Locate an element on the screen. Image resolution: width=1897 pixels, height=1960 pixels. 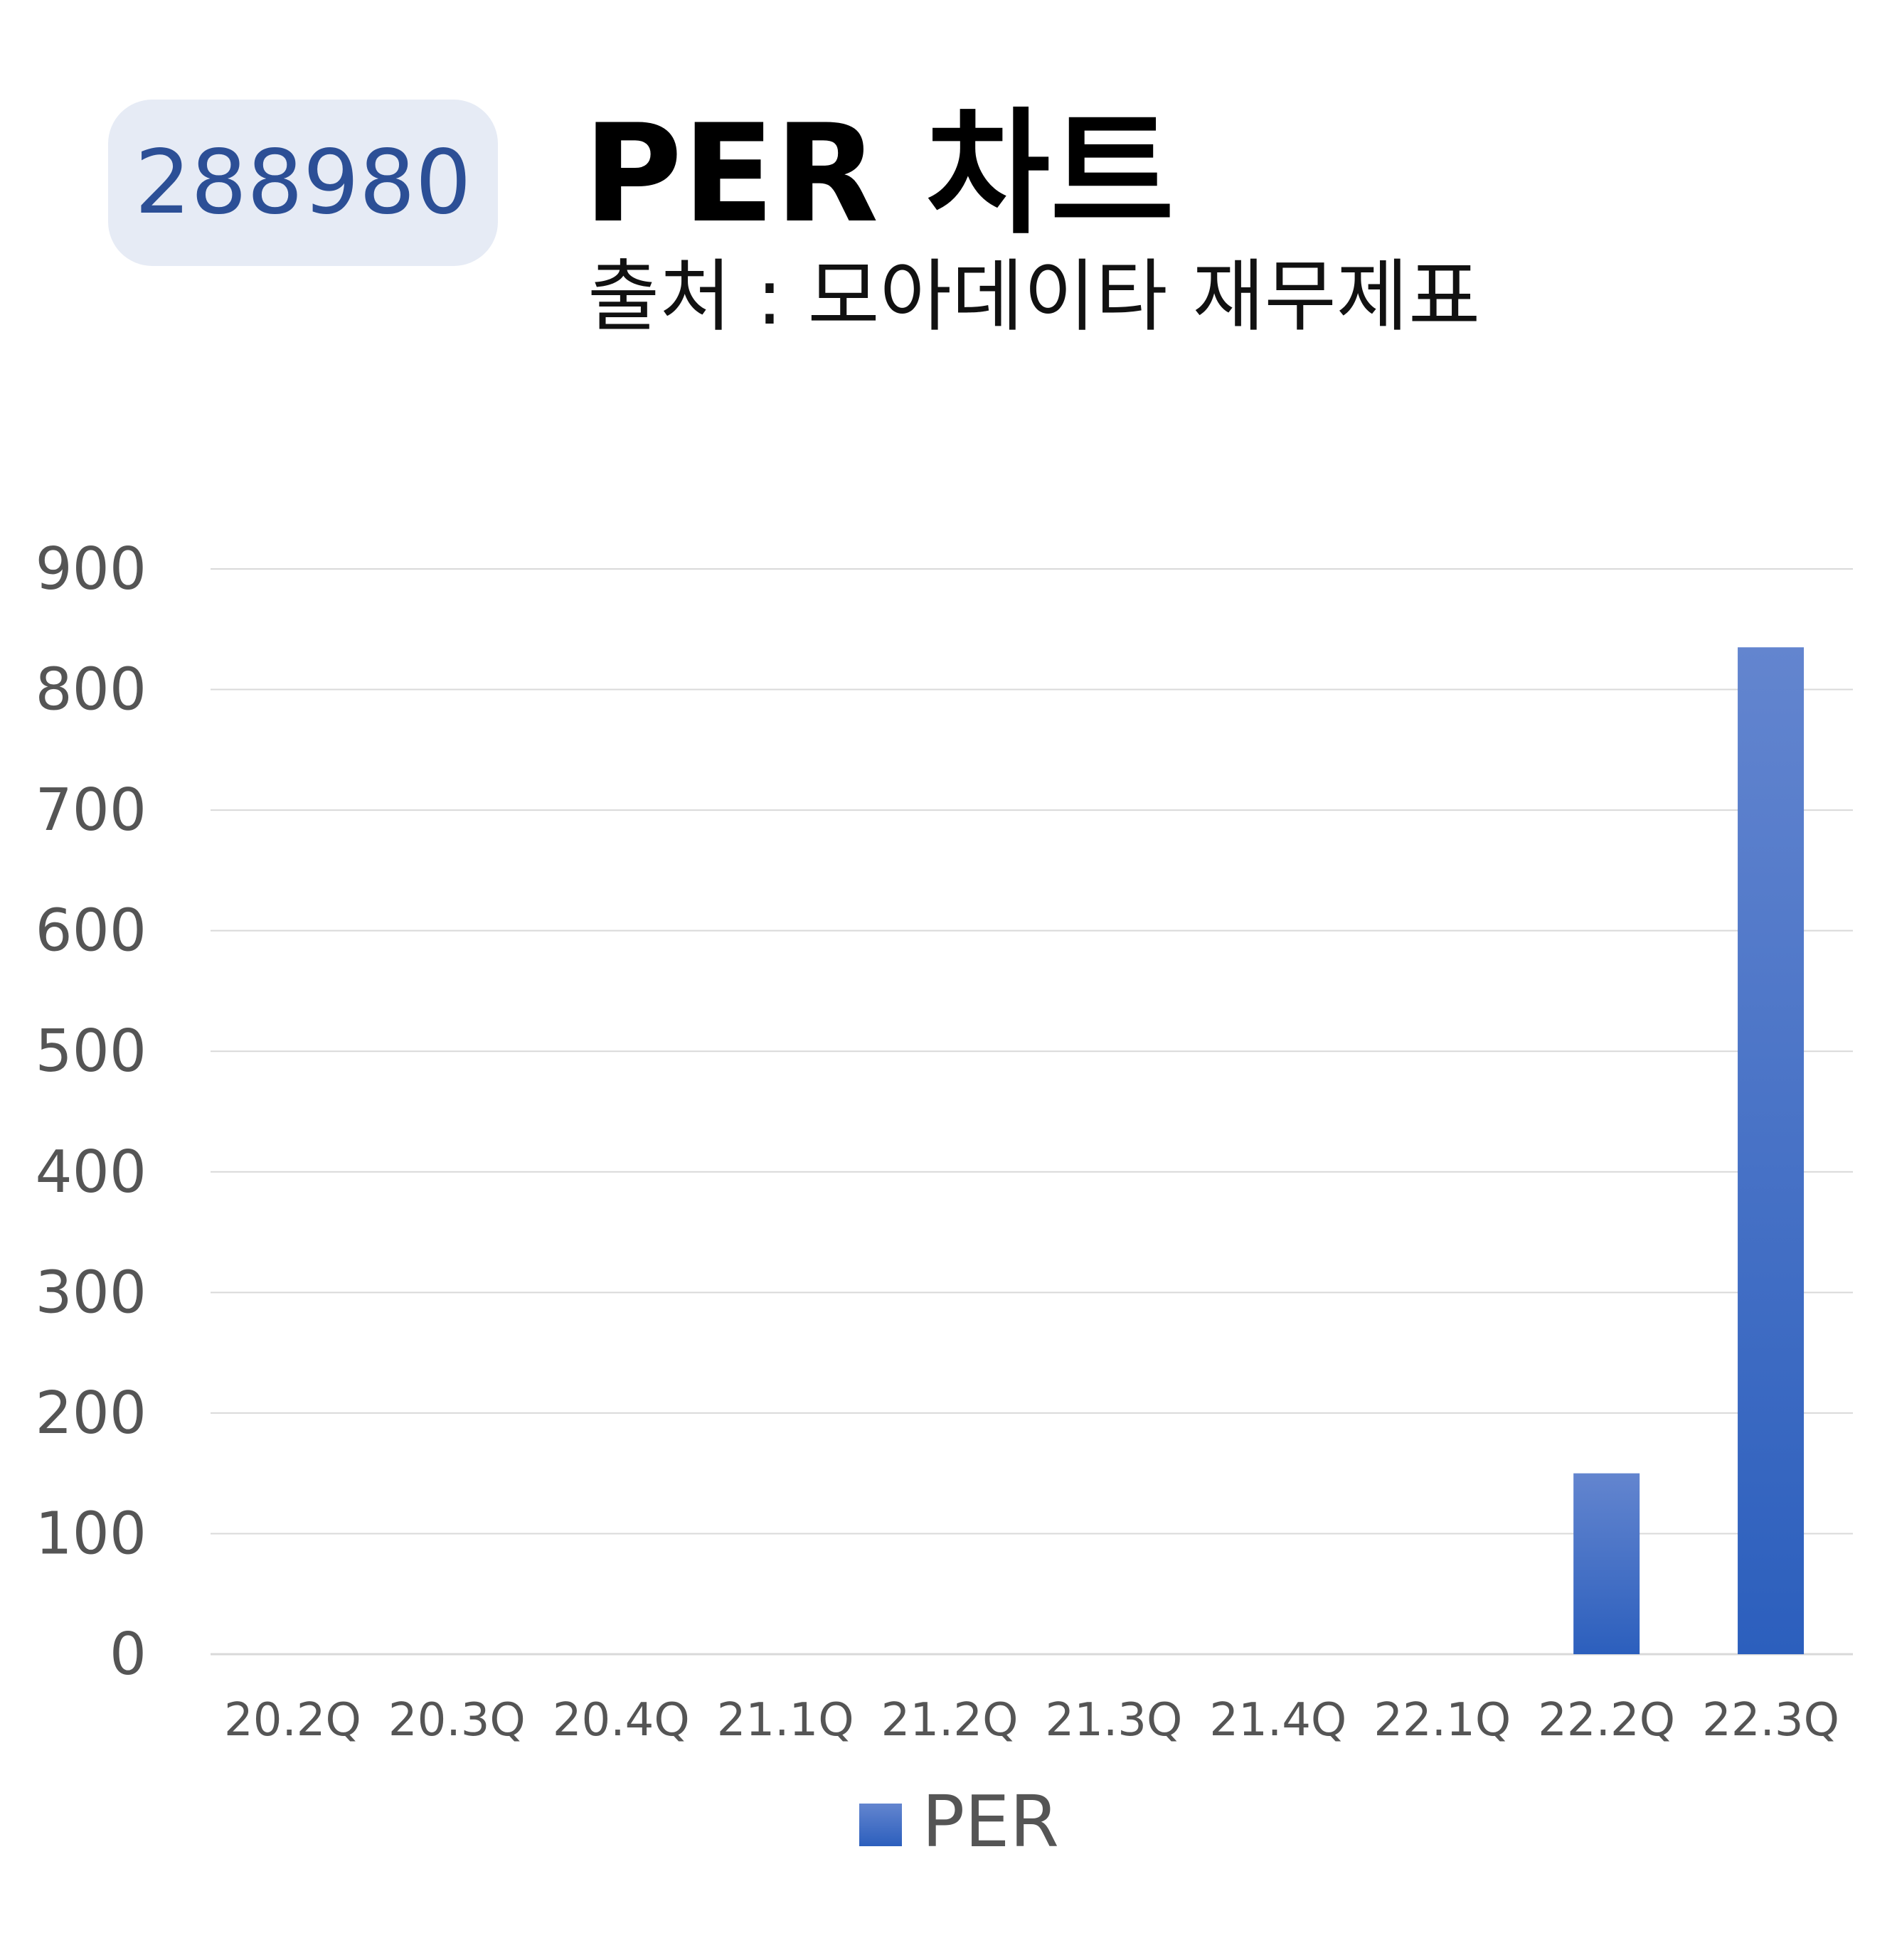
legend: PER is located at coordinates (959, 1821).